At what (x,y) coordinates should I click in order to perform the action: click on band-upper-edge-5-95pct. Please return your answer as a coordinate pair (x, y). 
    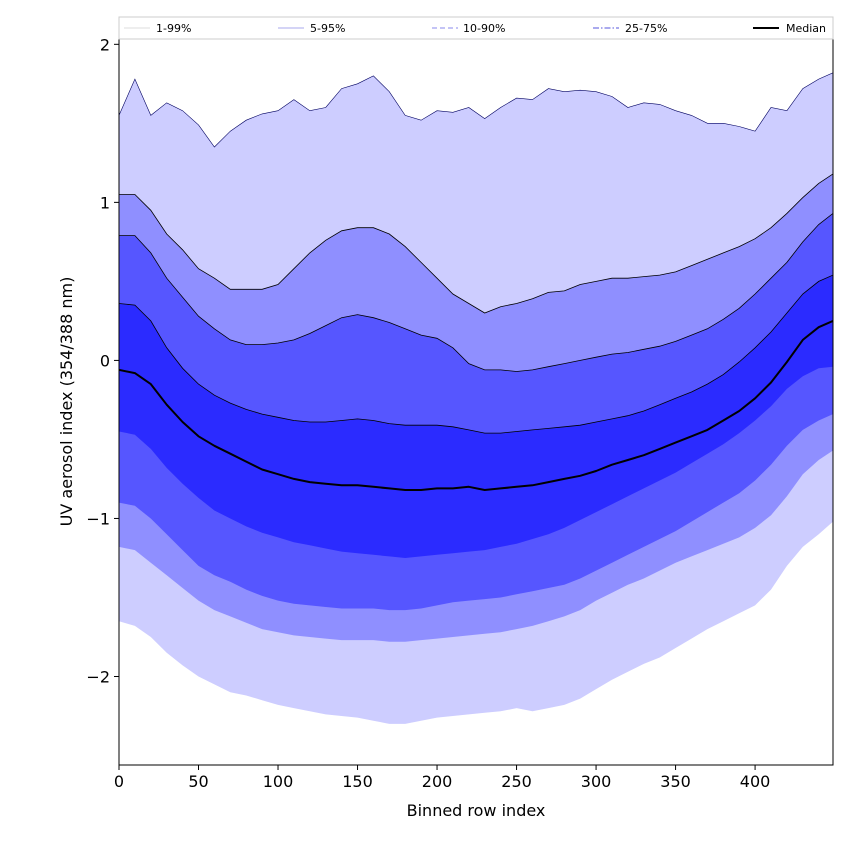
    Looking at the image, I should click on (476, 243).